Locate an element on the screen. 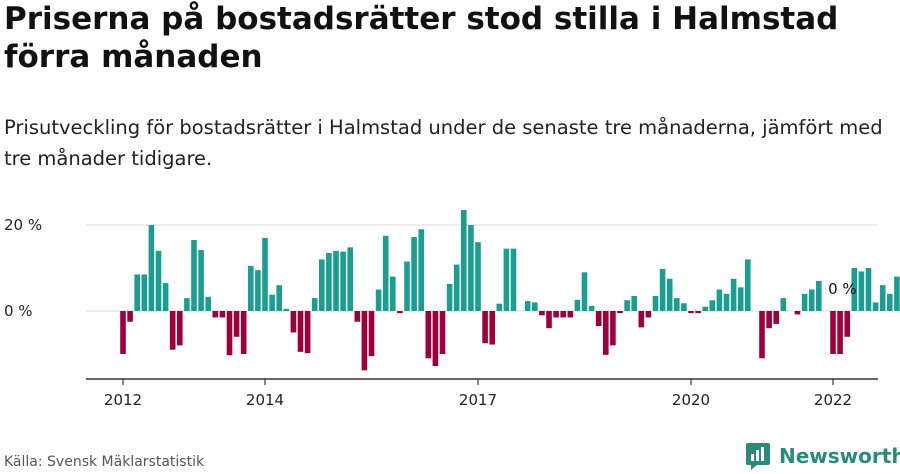  newsworthy-logo-icon is located at coordinates (758, 456).